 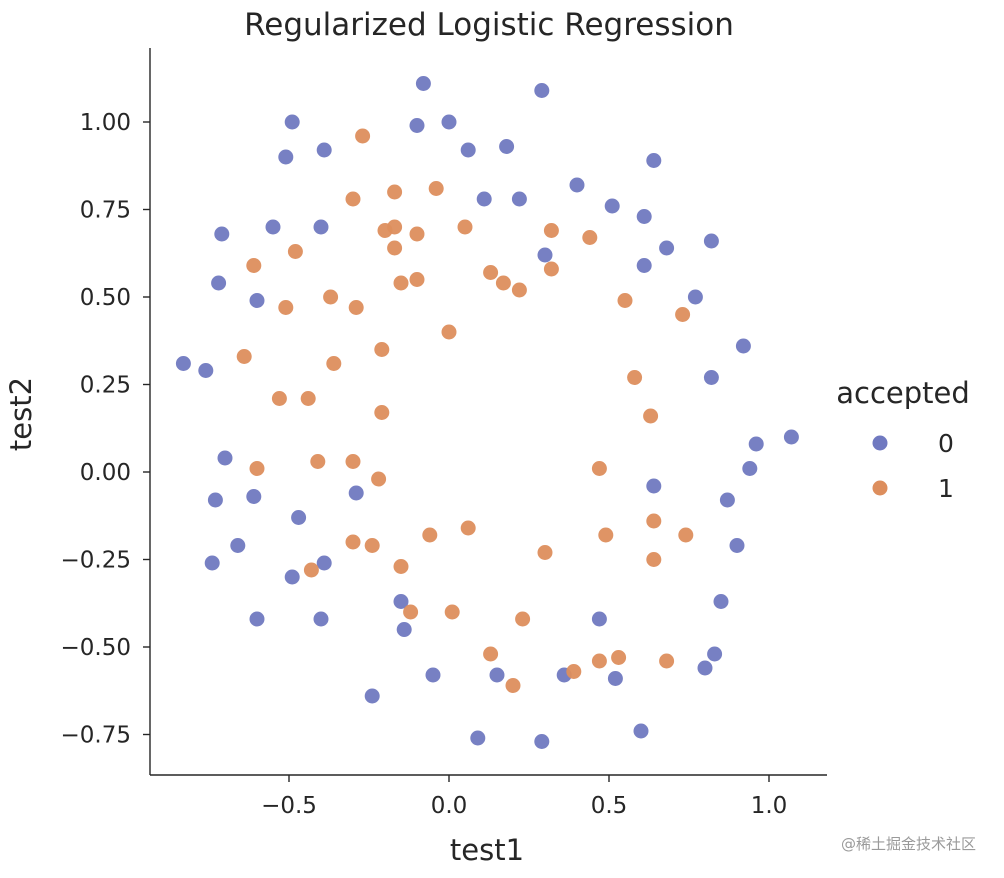 I want to click on x-axis-label: test1, so click(x=487, y=850).